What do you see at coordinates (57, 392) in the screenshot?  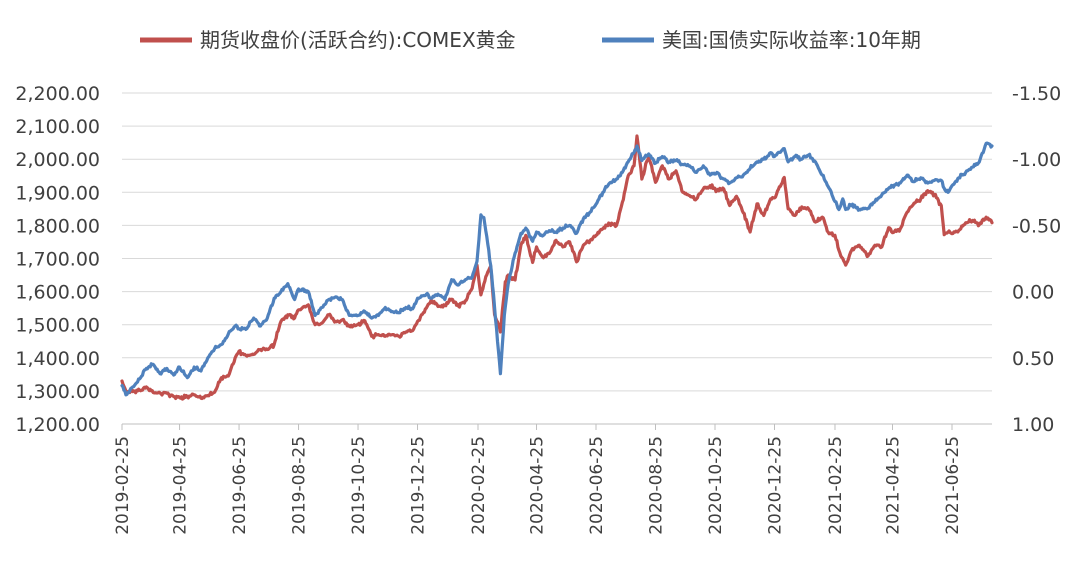 I see `left-axis-tick-label: 1,300.00` at bounding box center [57, 392].